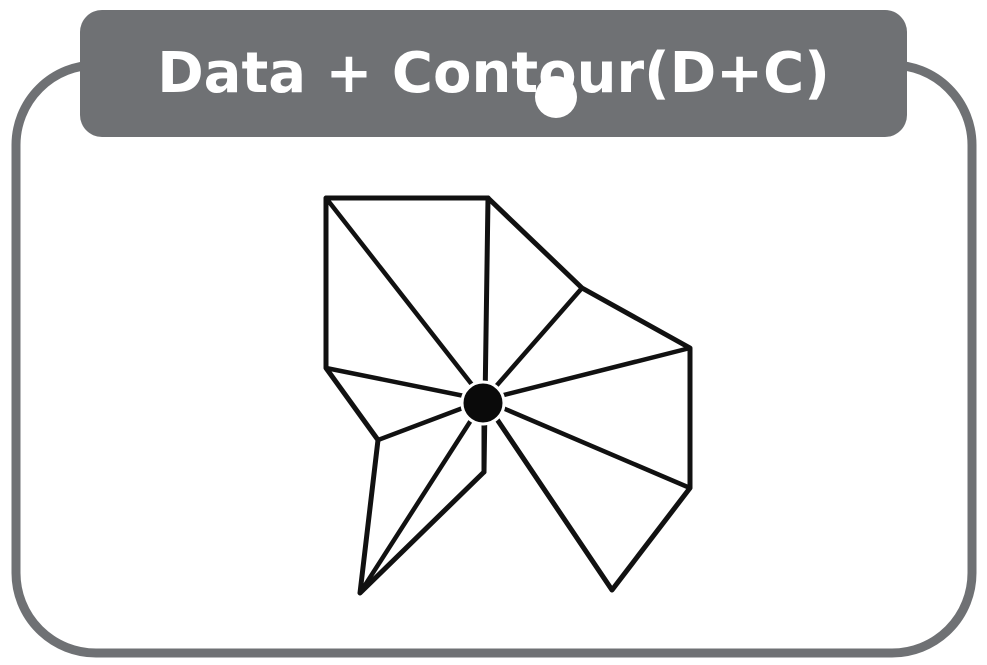  What do you see at coordinates (587, 374) in the screenshot?
I see `spoke-right-mid` at bounding box center [587, 374].